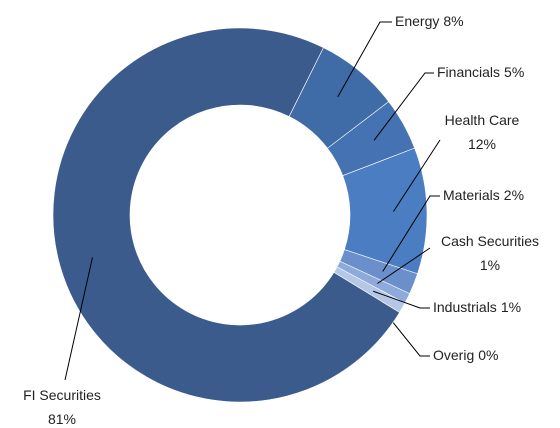  What do you see at coordinates (482, 132) in the screenshot?
I see `data-label: Health Care 12%` at bounding box center [482, 132].